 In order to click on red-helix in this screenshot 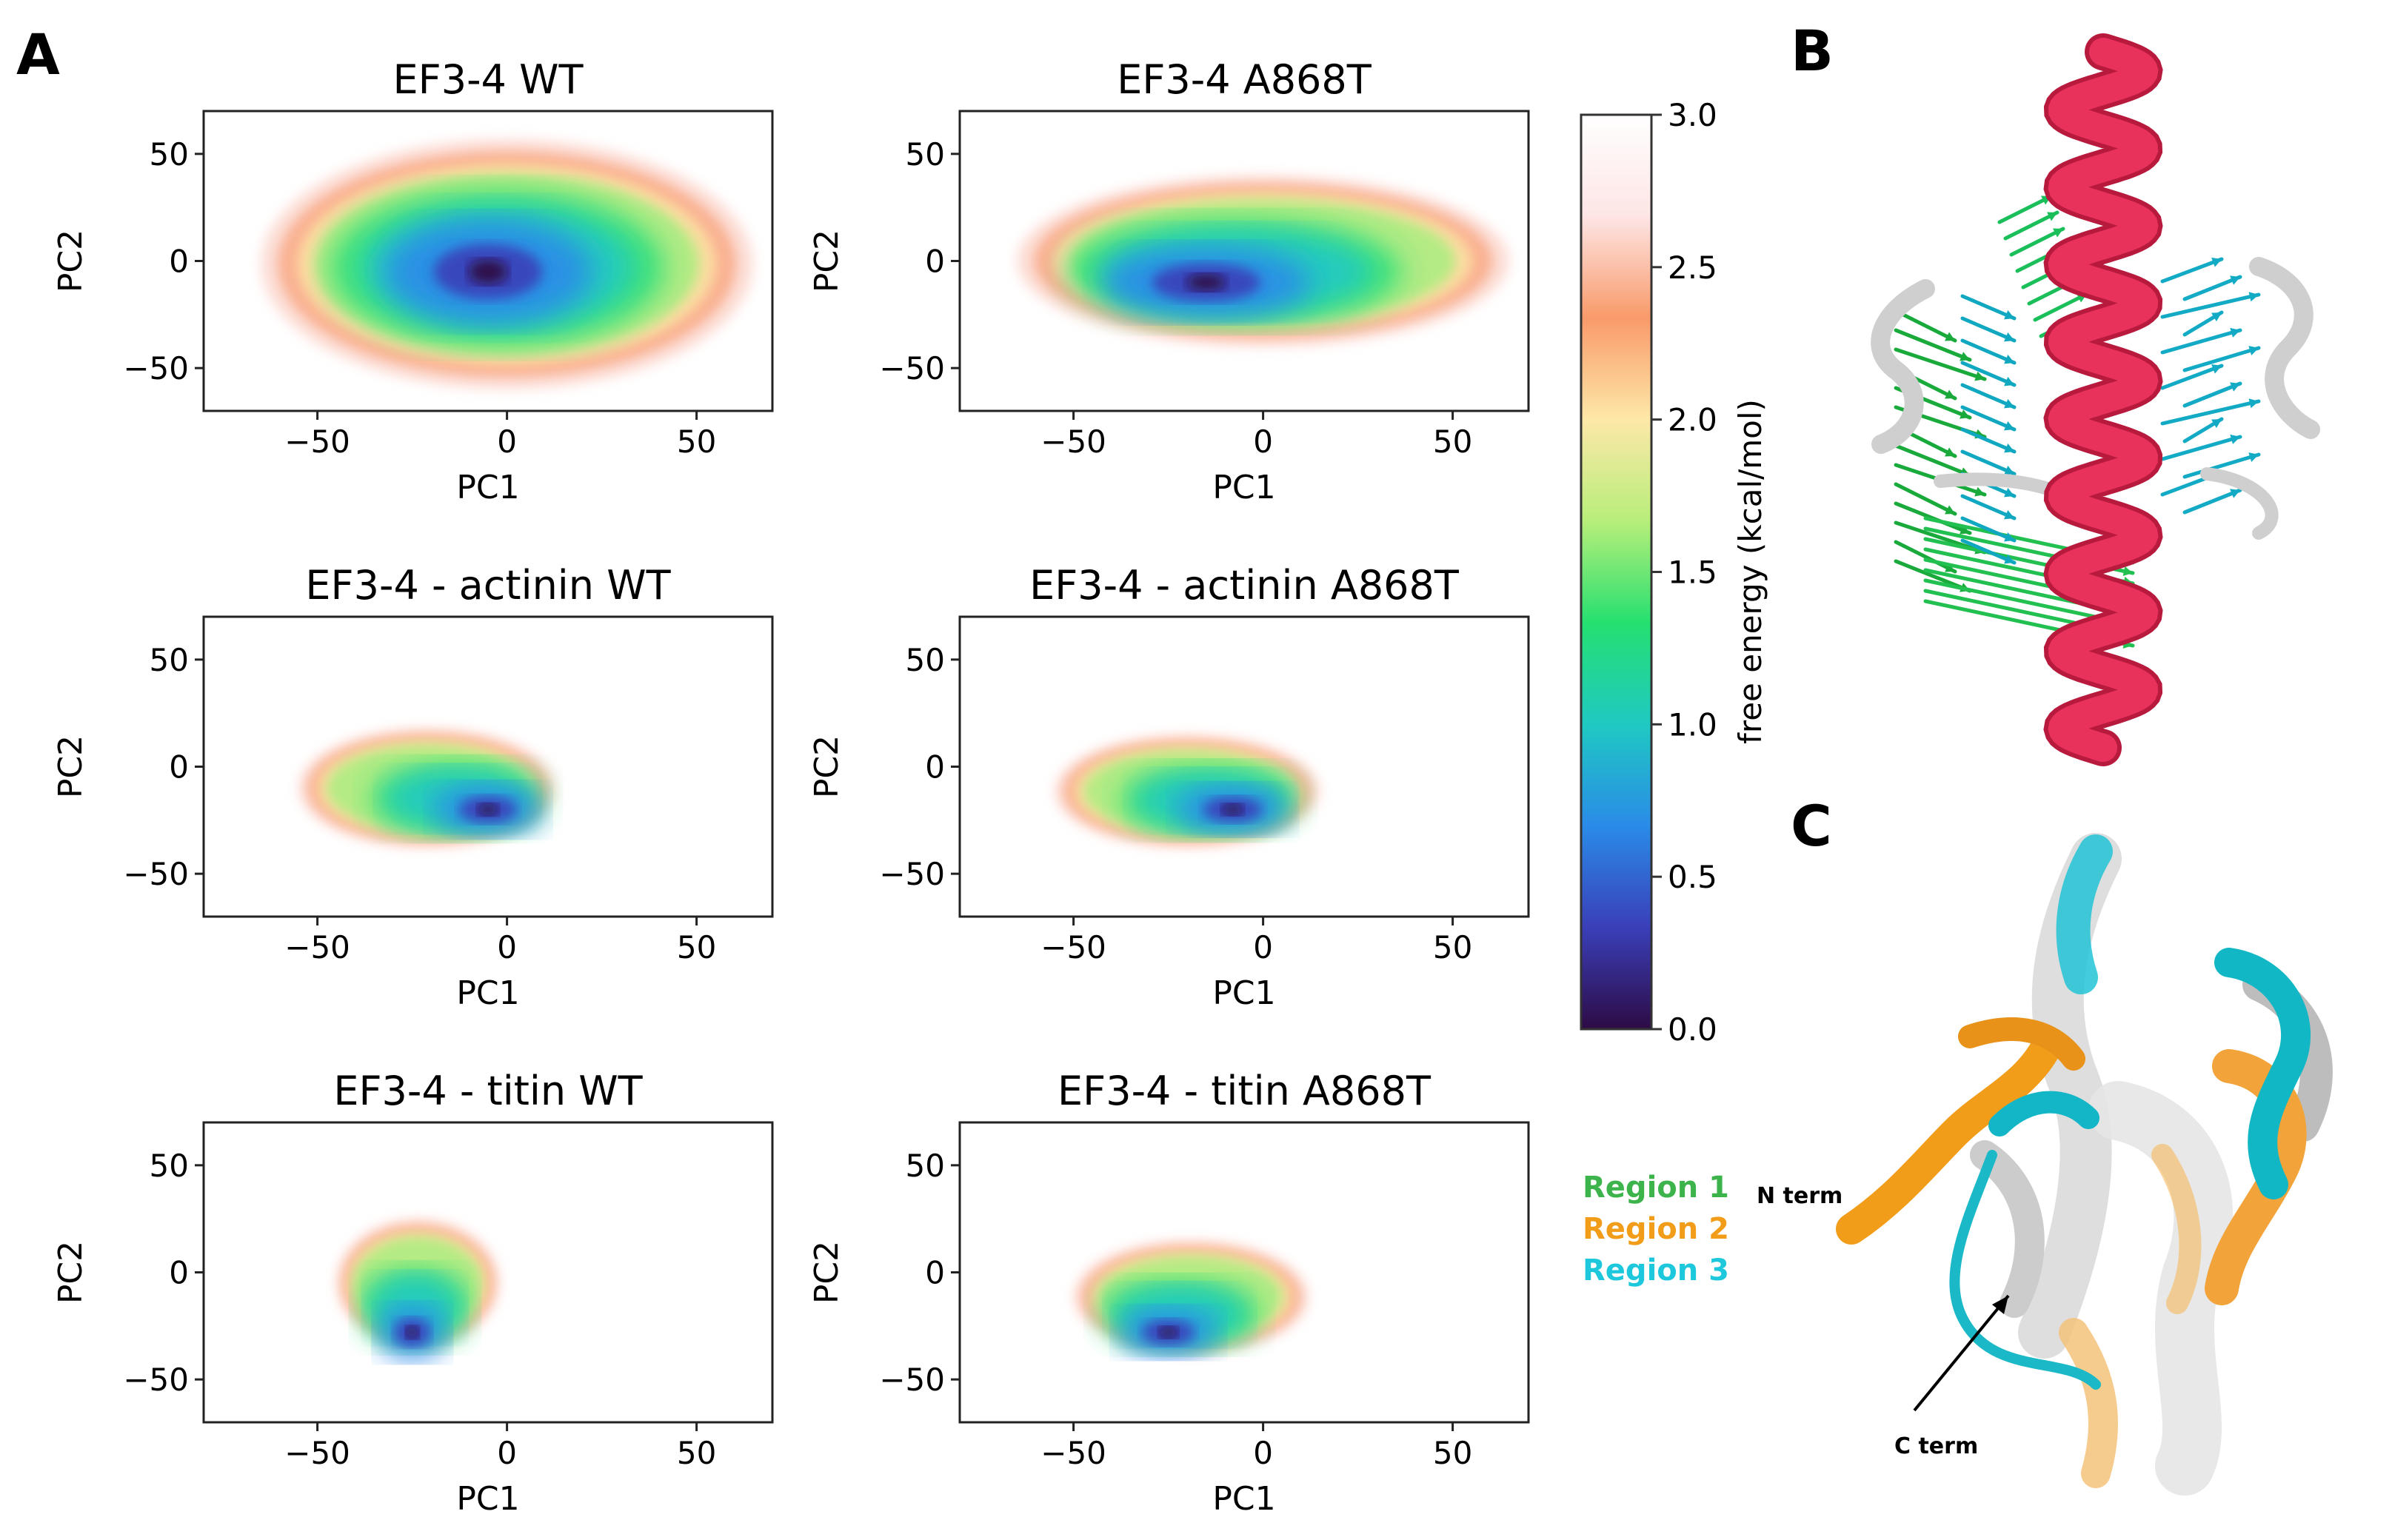, I will do `click(2103, 400)`.